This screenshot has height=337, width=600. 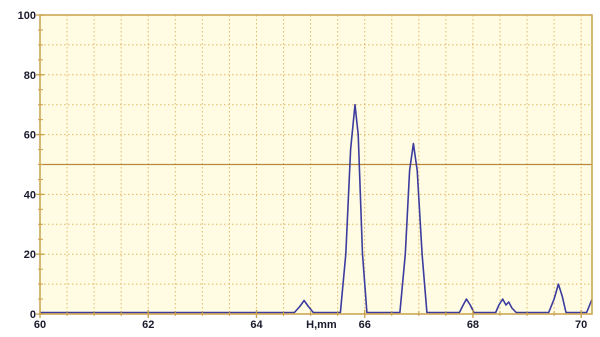 I want to click on y-tick-label: 40, so click(x=30, y=195).